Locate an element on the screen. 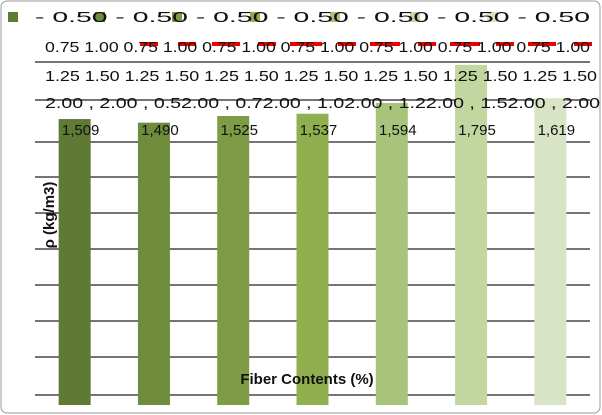  data-label: 1,619 is located at coordinates (557, 130).